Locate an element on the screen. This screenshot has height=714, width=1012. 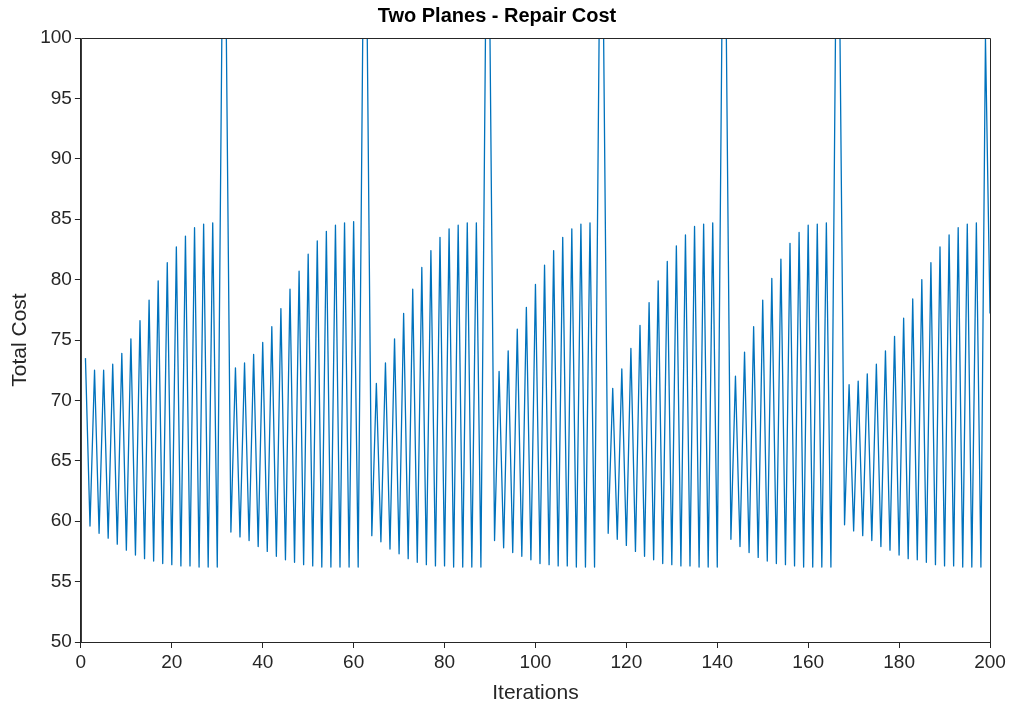
x-tick-label: 120 is located at coordinates (626, 661).